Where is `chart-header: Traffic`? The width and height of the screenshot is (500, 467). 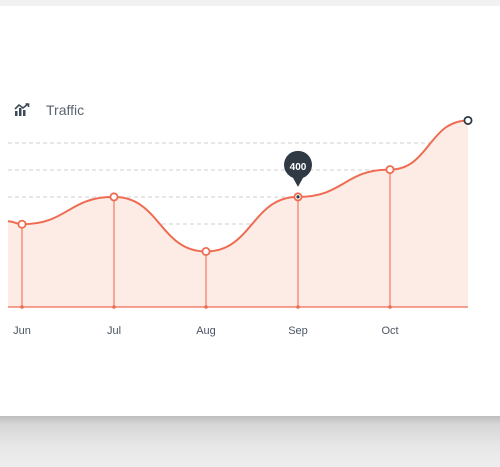
chart-header: Traffic is located at coordinates (49, 110).